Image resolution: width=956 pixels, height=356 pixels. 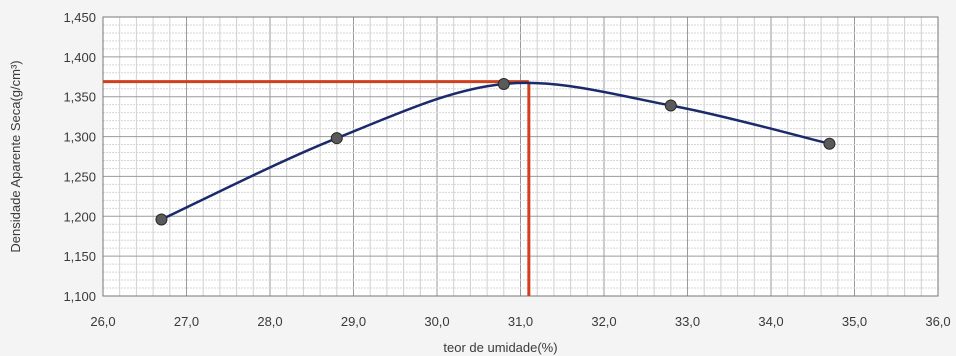 What do you see at coordinates (79, 176) in the screenshot?
I see `y-tick-label: 1,250` at bounding box center [79, 176].